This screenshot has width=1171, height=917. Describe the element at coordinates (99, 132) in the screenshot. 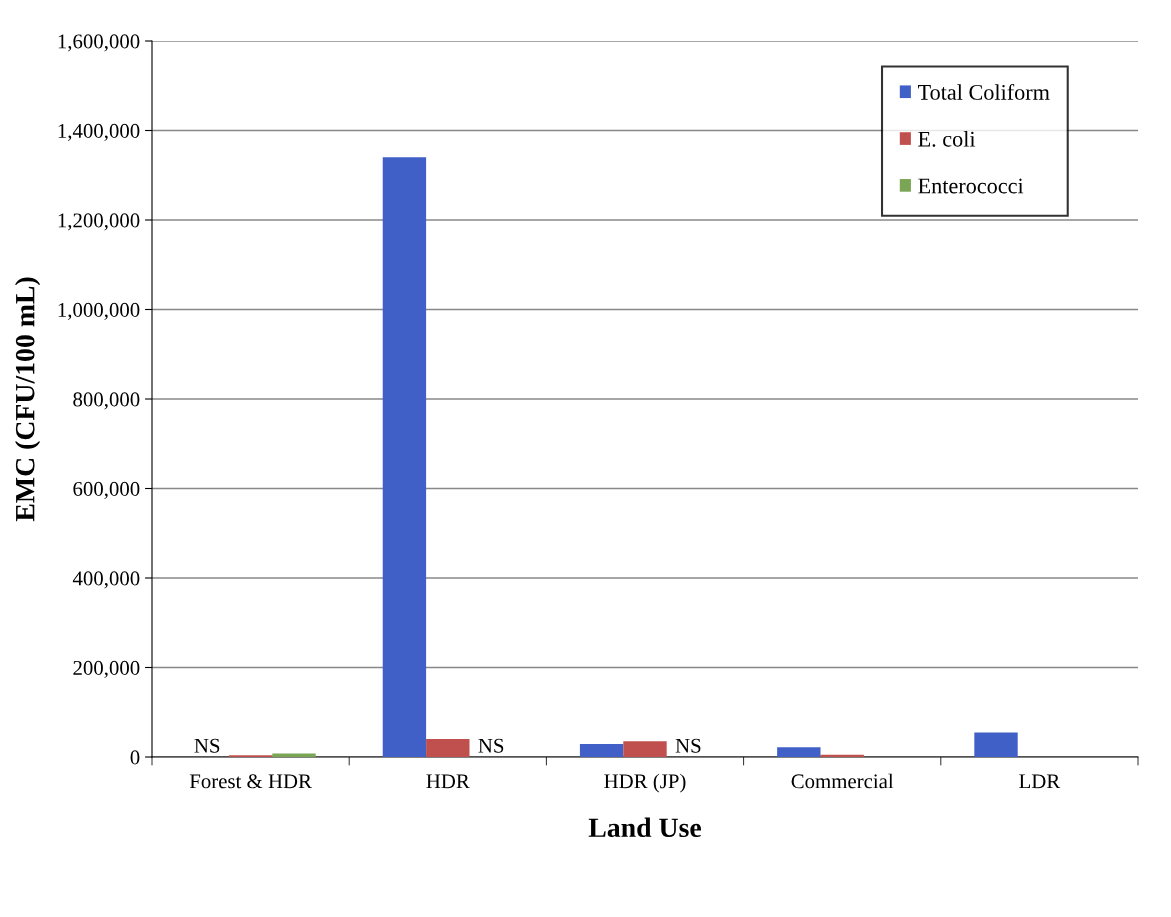

I see `y-tick-label: 1,400,000` at that location.